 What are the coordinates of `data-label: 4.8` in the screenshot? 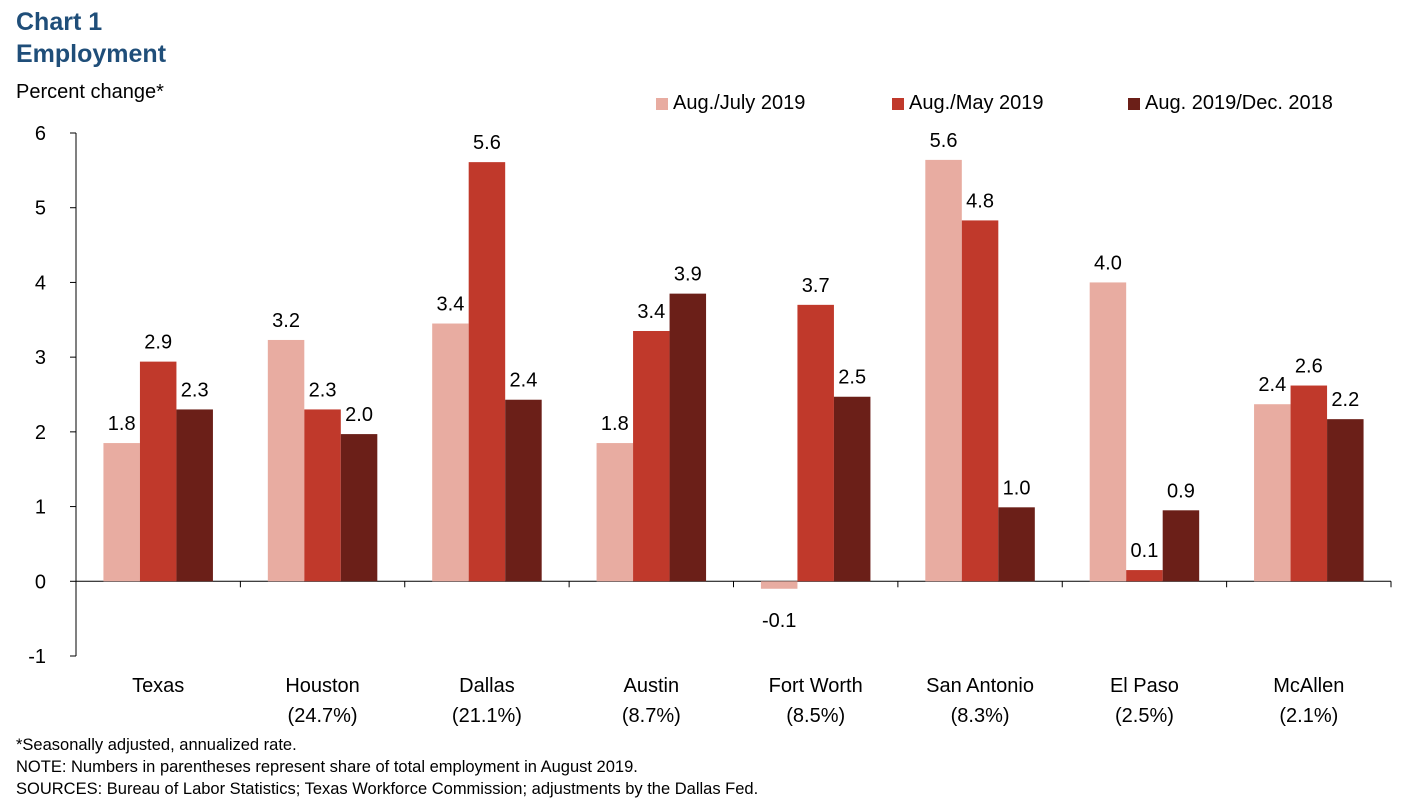 It's located at (980, 201).